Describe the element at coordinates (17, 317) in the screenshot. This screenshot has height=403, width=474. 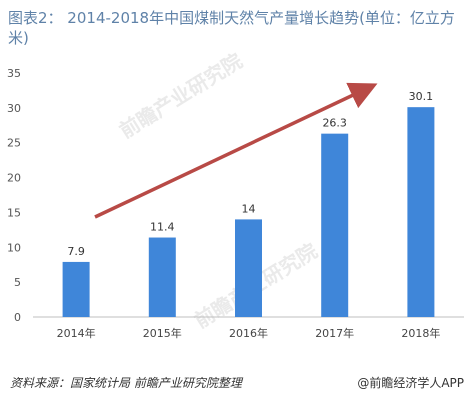
I see `y-tick-label: 0` at that location.